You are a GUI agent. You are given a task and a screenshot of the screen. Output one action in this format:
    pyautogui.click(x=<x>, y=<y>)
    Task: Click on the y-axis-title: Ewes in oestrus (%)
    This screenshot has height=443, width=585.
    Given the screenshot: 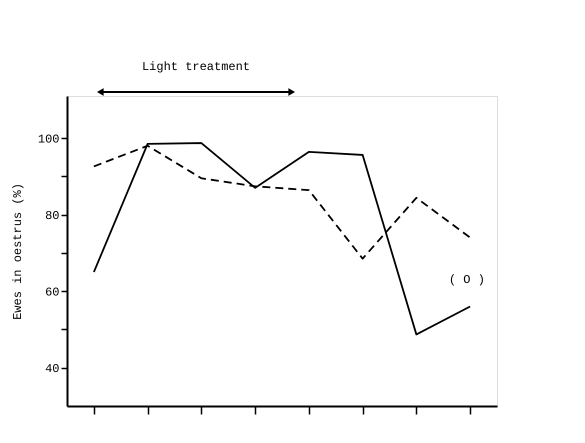 What is the action you would take?
    pyautogui.click(x=17, y=251)
    